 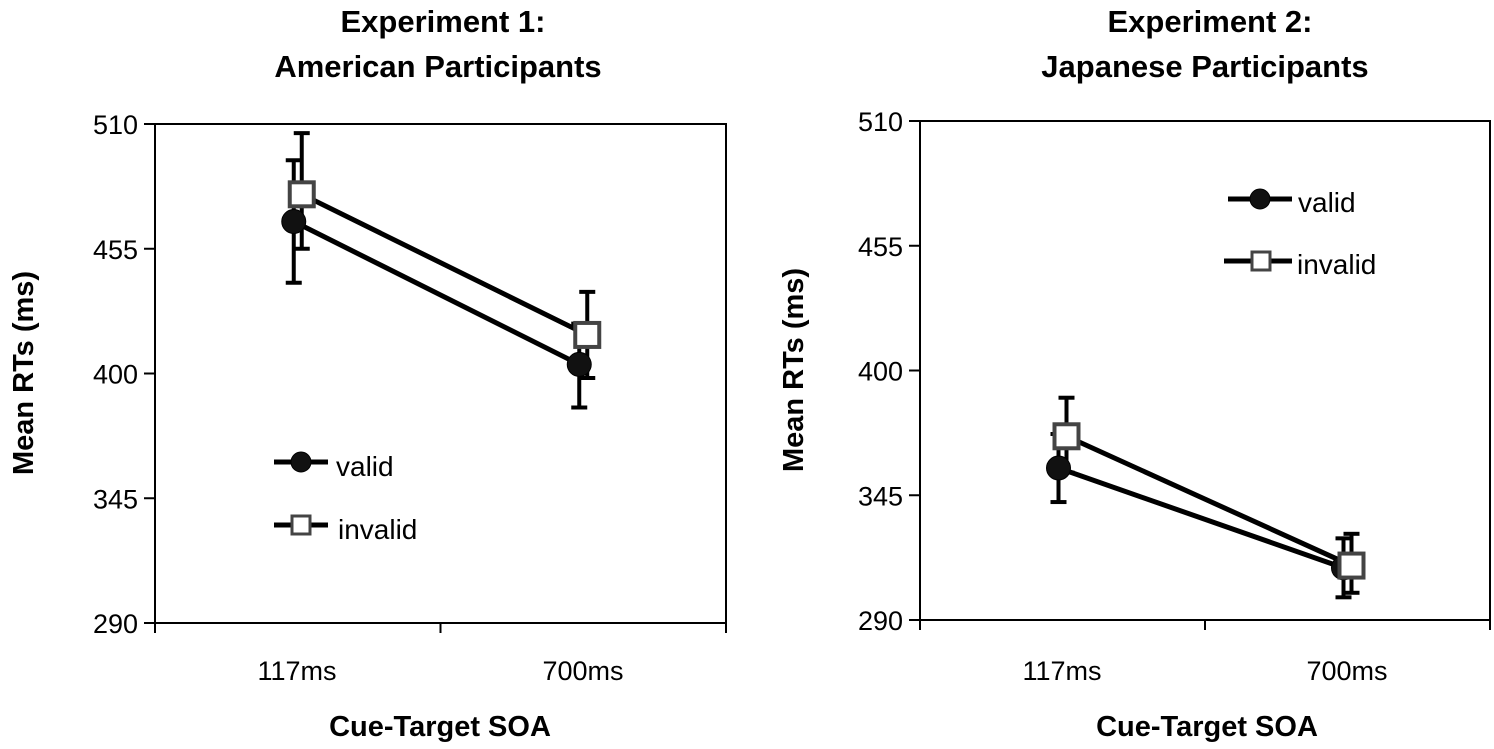 I want to click on chart-subtitle: American Participants, so click(x=437, y=66).